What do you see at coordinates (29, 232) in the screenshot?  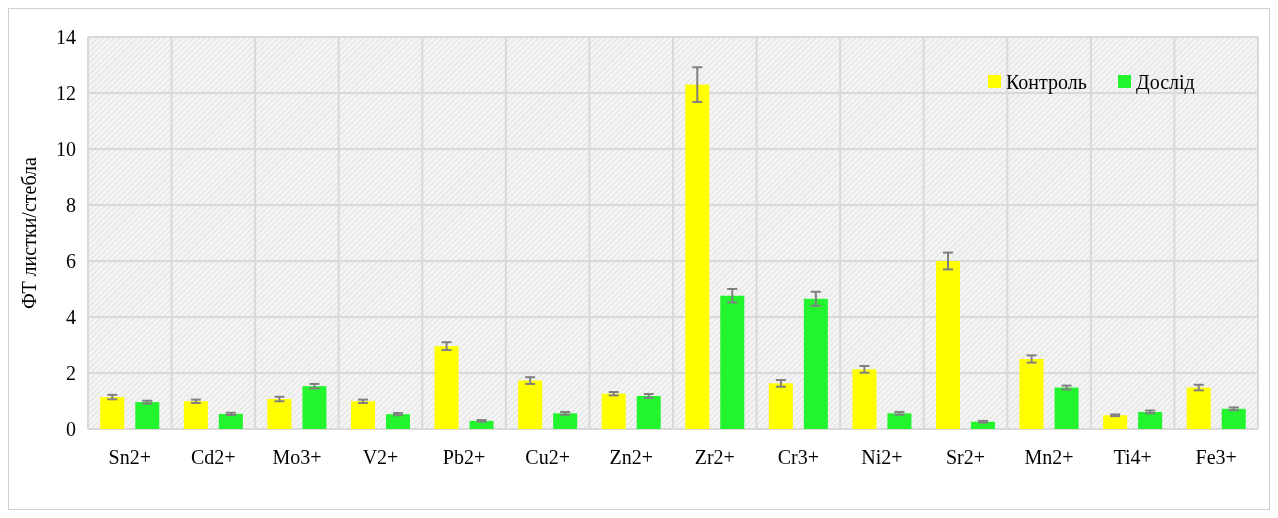 I see `y-axis-title: ФТ листки/стебла` at bounding box center [29, 232].